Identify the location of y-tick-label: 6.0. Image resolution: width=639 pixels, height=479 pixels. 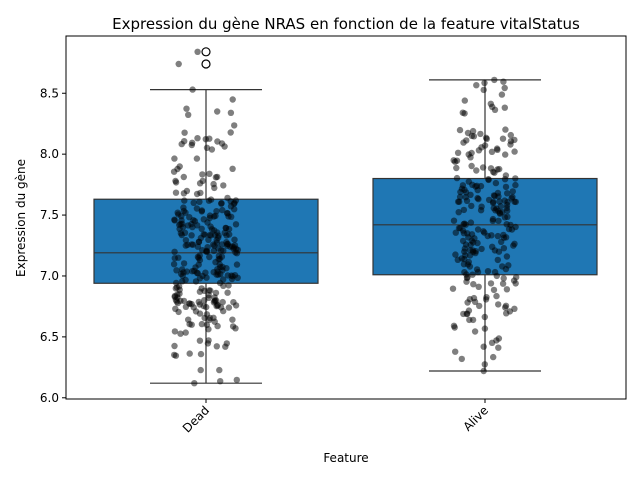
(49, 398).